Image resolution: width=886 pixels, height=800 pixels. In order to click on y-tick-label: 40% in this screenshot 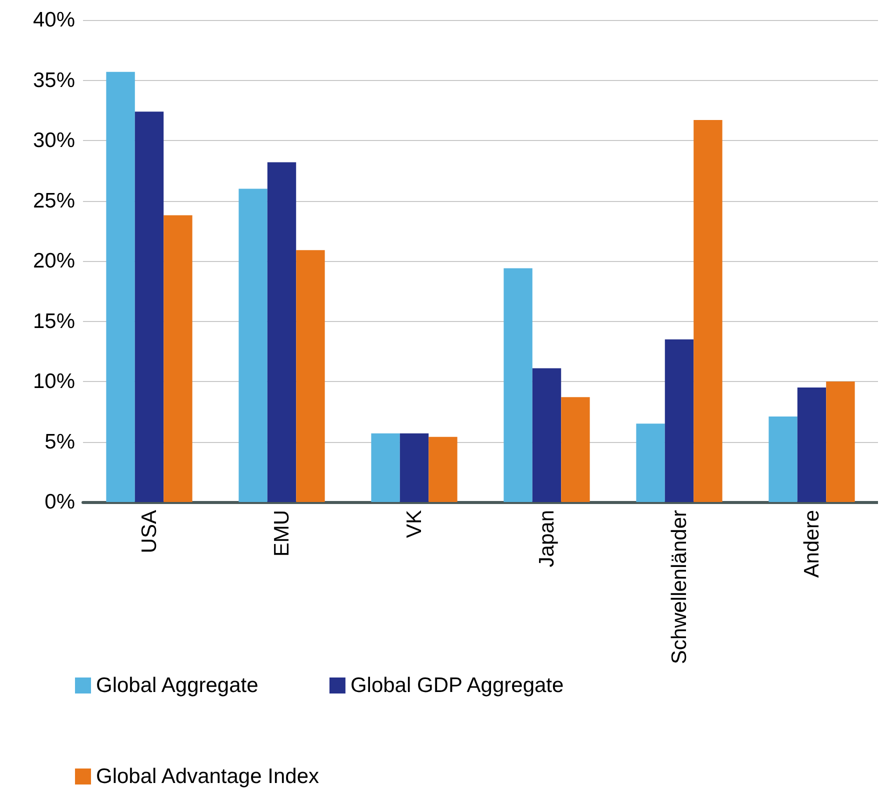, I will do `click(53, 20)`.